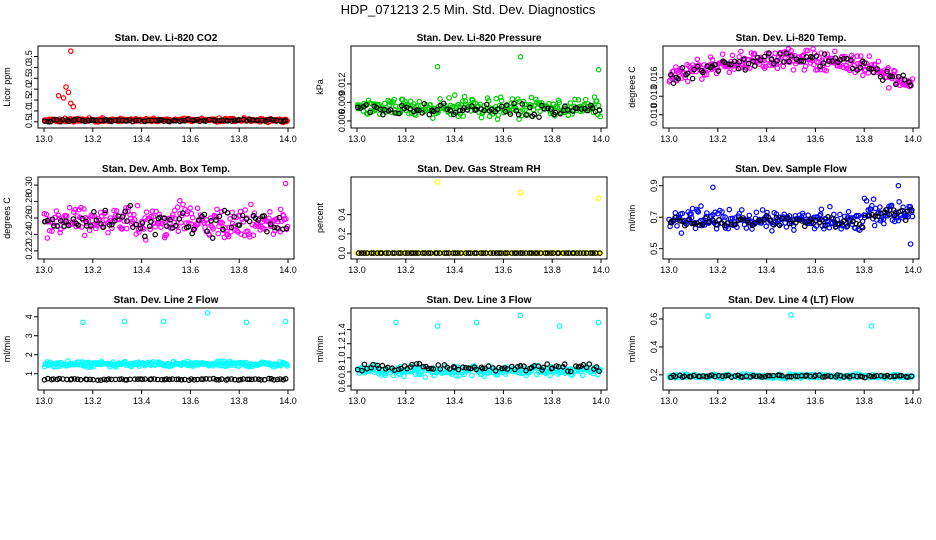 This screenshot has height=540, width=936. Describe the element at coordinates (166, 349) in the screenshot. I see `plot-frame` at that location.